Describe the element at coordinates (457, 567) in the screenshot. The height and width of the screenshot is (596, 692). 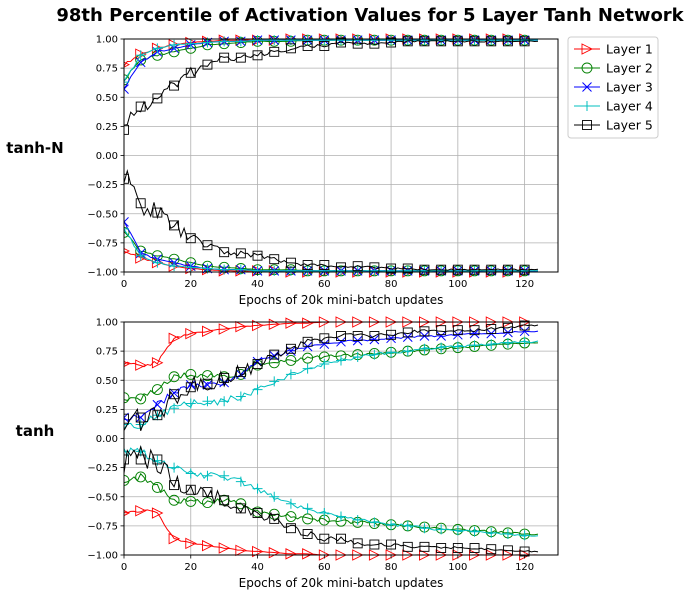
I see `x-tick-label: 100` at that location.